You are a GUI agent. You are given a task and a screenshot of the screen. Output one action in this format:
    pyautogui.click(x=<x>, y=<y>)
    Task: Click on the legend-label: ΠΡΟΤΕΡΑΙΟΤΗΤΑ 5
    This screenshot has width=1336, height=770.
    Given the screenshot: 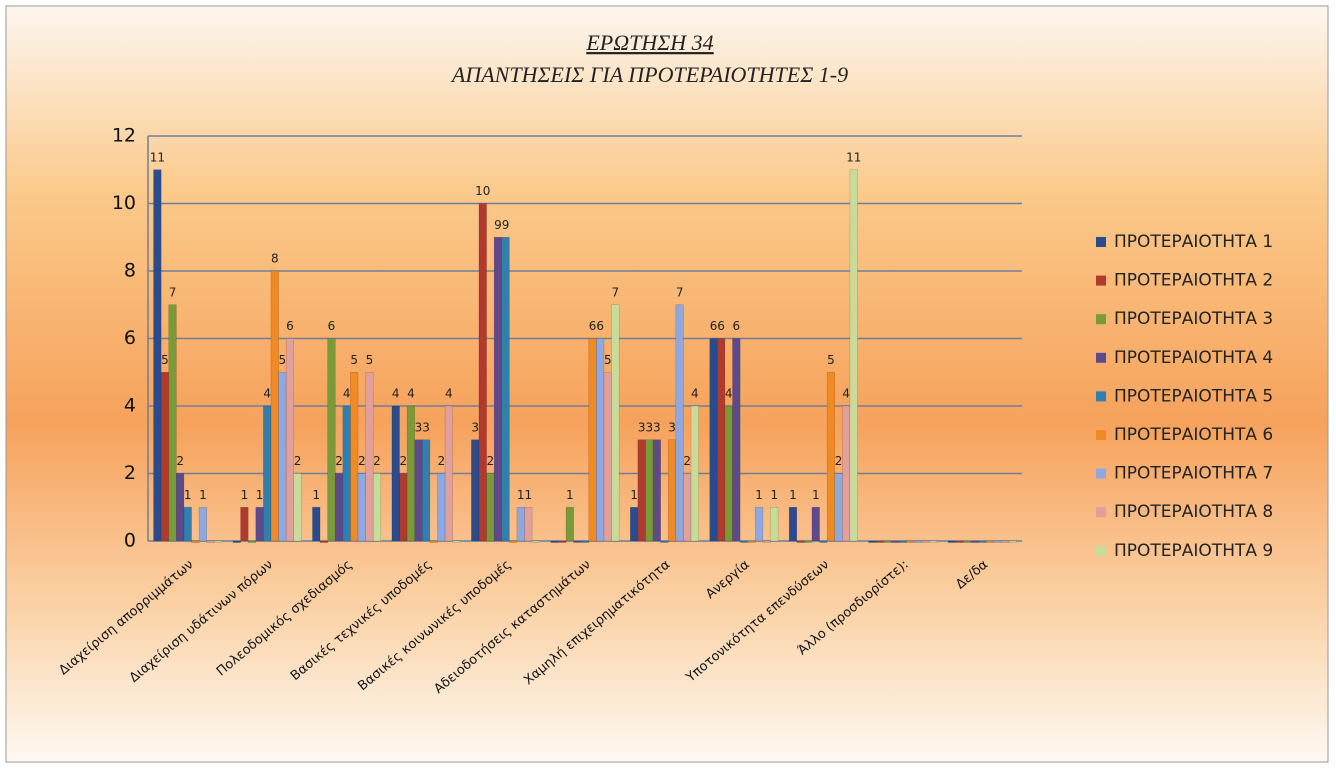 What is the action you would take?
    pyautogui.click(x=1193, y=396)
    